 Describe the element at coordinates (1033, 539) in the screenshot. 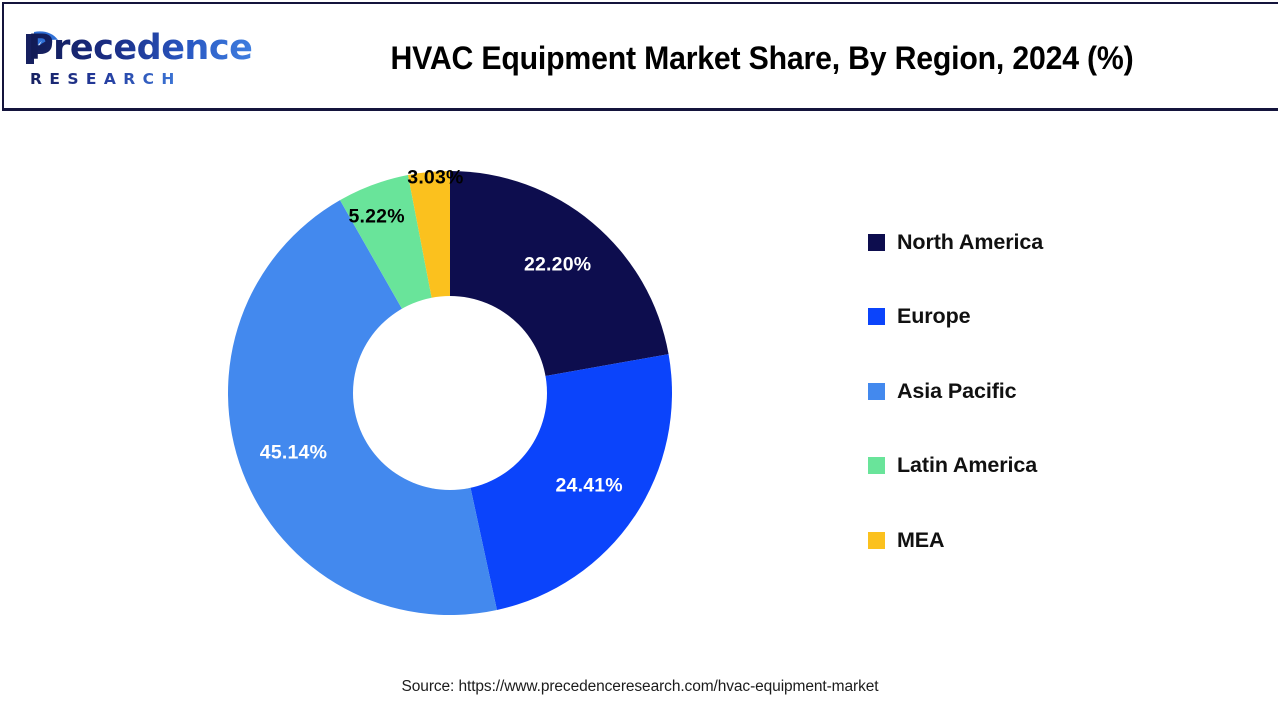

I see `legend-item-mea: MEA` at that location.